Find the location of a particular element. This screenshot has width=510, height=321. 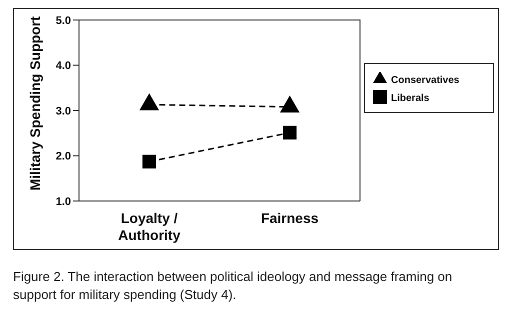

y-tick-label: 1.0 is located at coordinates (63, 202).